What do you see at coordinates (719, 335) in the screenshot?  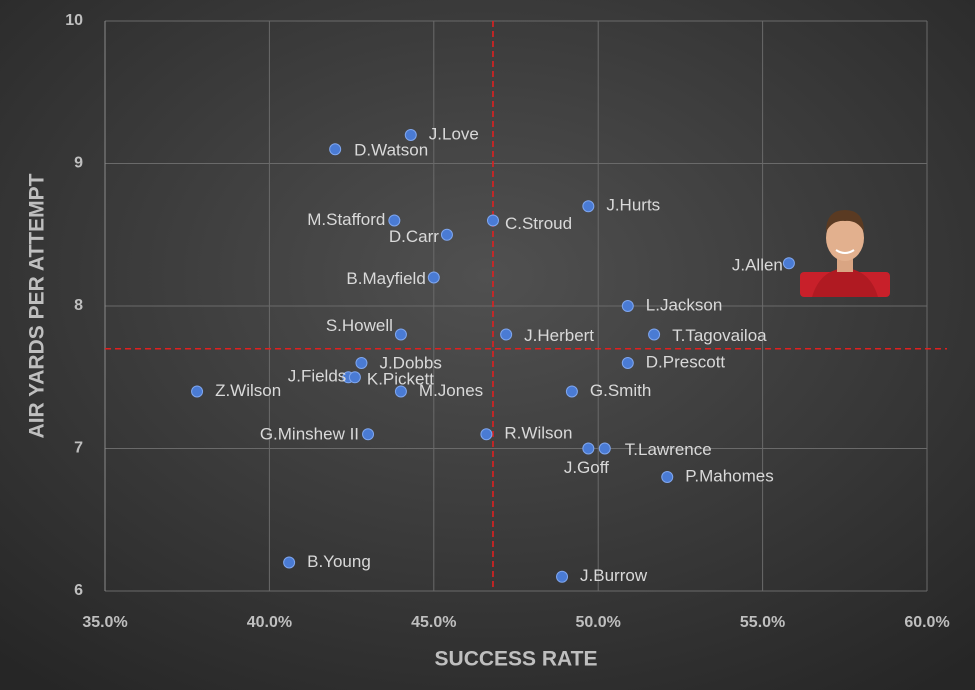 I see `point-label: T.Tagovailoa` at bounding box center [719, 335].